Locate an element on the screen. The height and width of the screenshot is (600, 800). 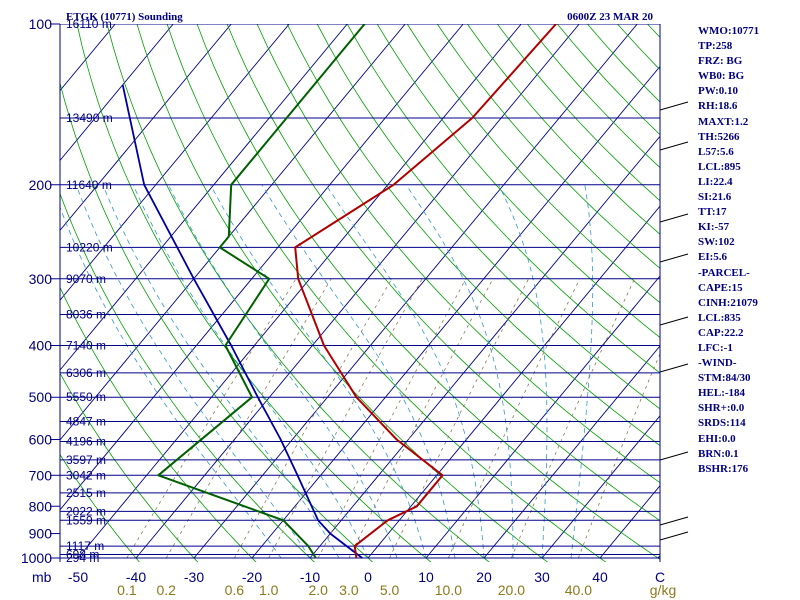
temperature-tick-label: -30 is located at coordinates (194, 577).